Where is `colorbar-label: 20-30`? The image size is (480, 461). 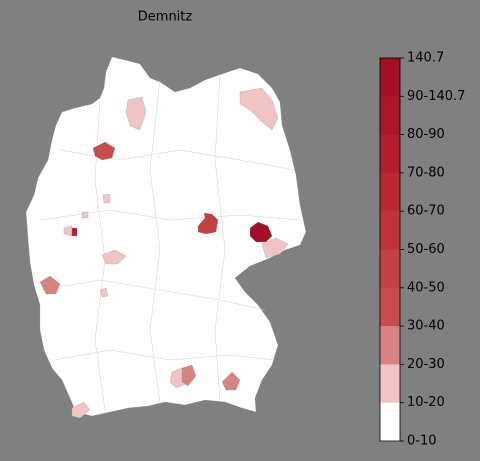 colorbar-label: 20-30 is located at coordinates (426, 364).